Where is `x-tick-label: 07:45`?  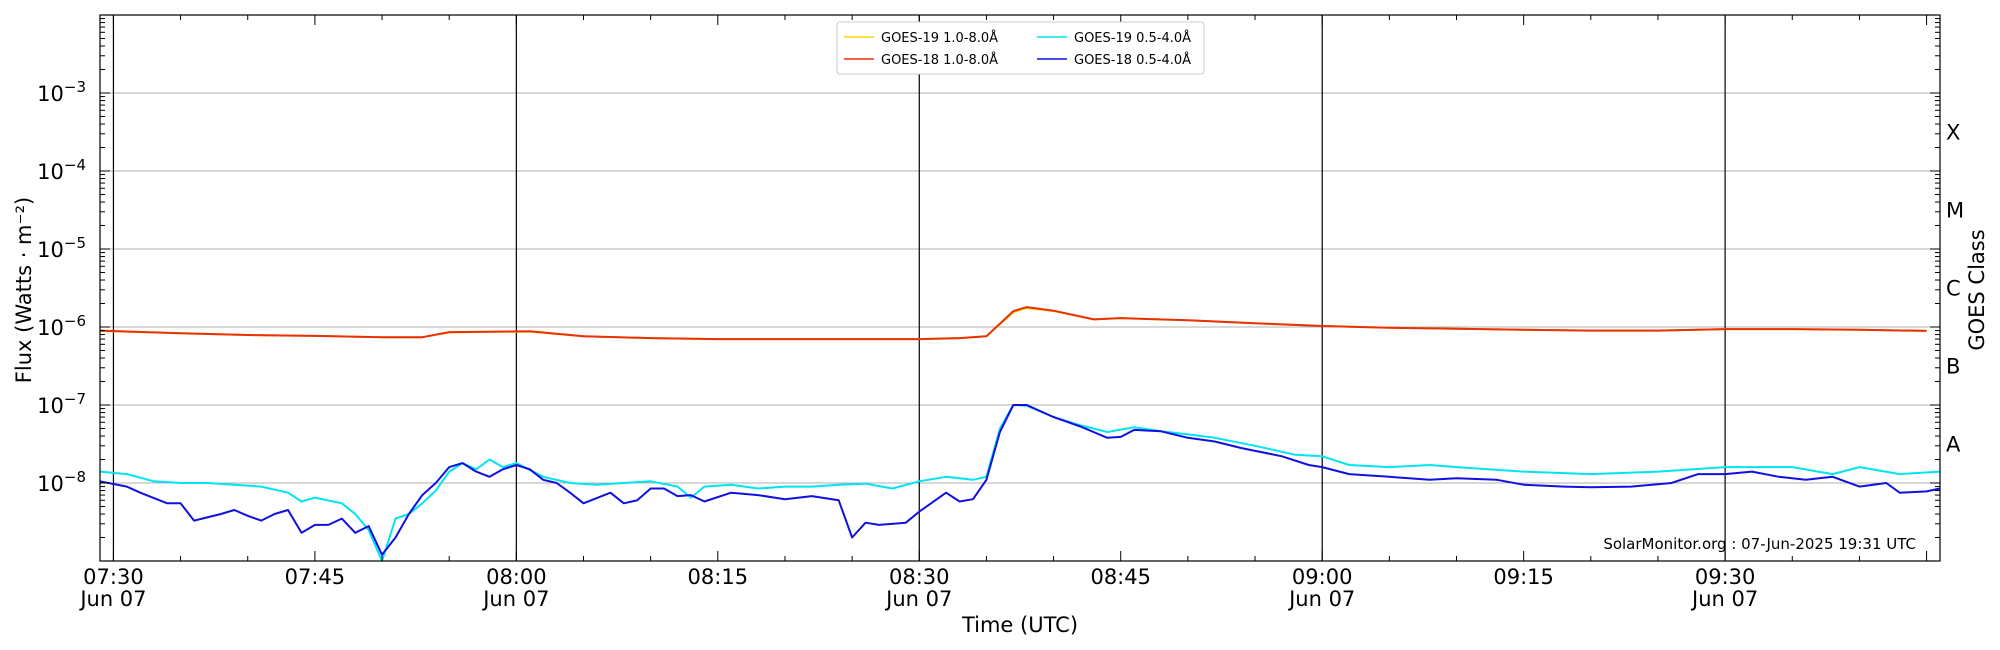 x-tick-label: 07:45 is located at coordinates (315, 577).